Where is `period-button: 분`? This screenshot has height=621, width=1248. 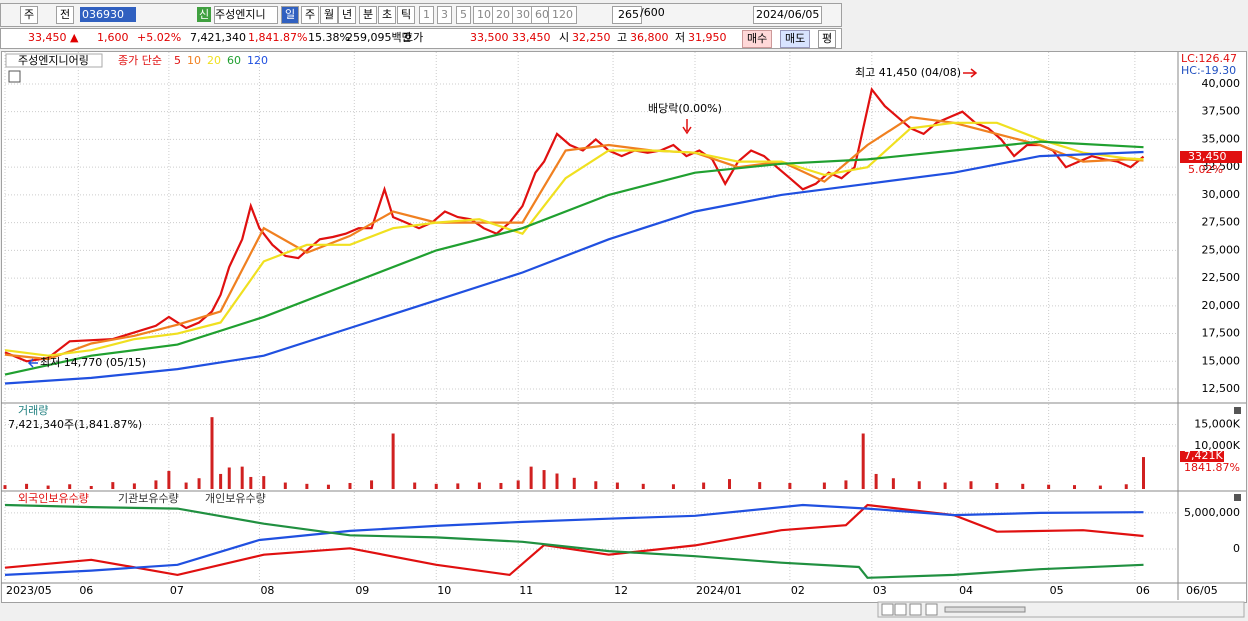 period-button: 분 is located at coordinates (368, 15).